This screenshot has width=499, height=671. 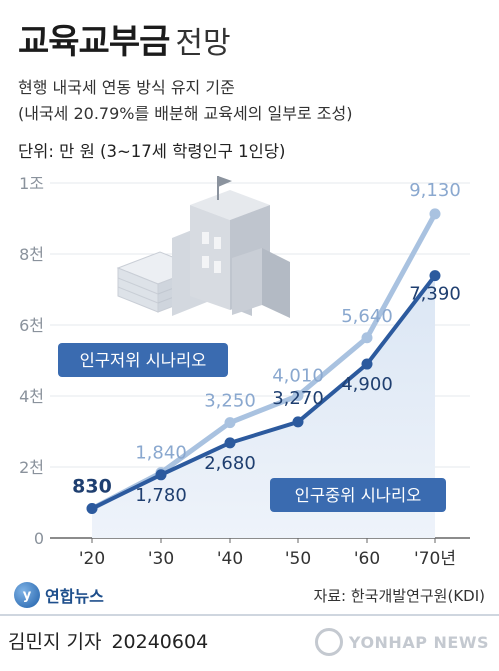 I want to click on mid-scenario-label: 3,270, so click(x=298, y=398).